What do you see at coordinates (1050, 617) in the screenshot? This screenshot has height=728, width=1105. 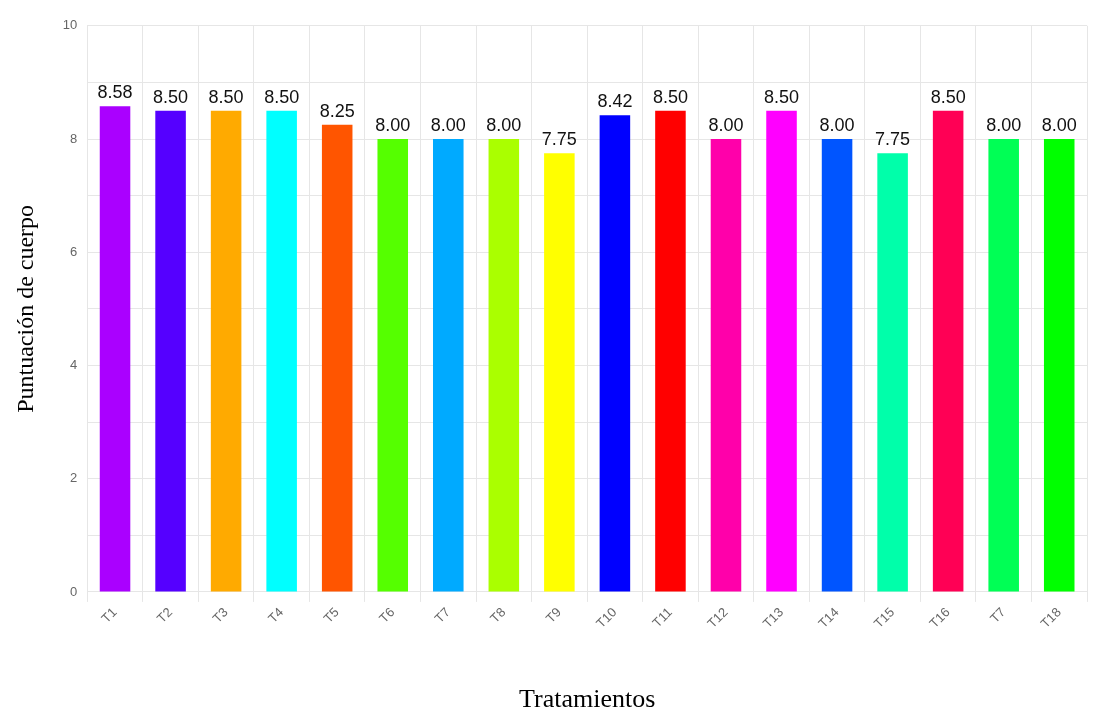 I see `x-tick-label: T18` at bounding box center [1050, 617].